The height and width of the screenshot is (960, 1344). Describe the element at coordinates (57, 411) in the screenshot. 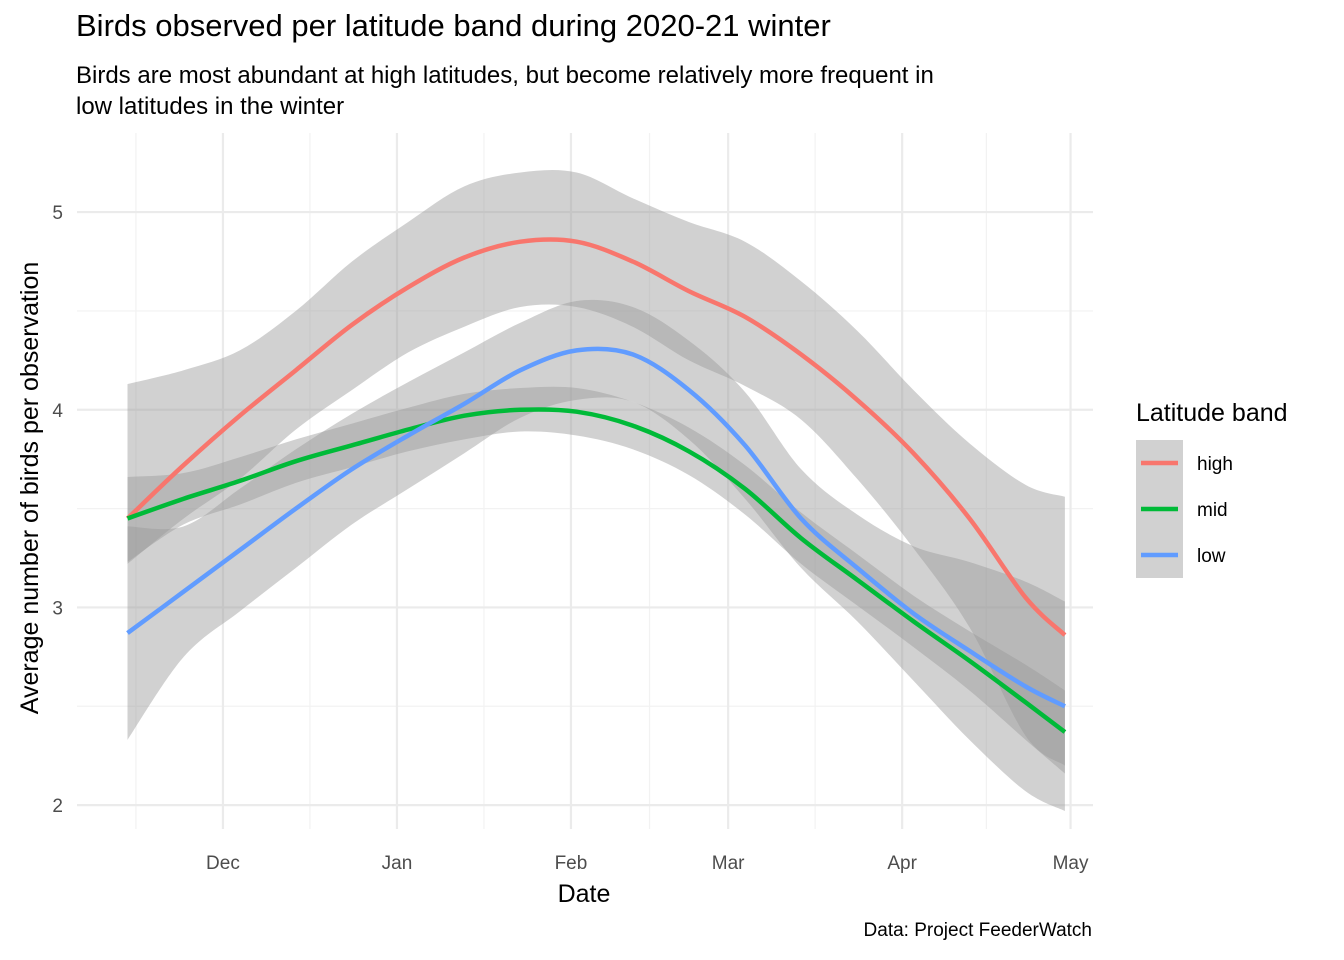

I see `y-tick-label: 4` at that location.